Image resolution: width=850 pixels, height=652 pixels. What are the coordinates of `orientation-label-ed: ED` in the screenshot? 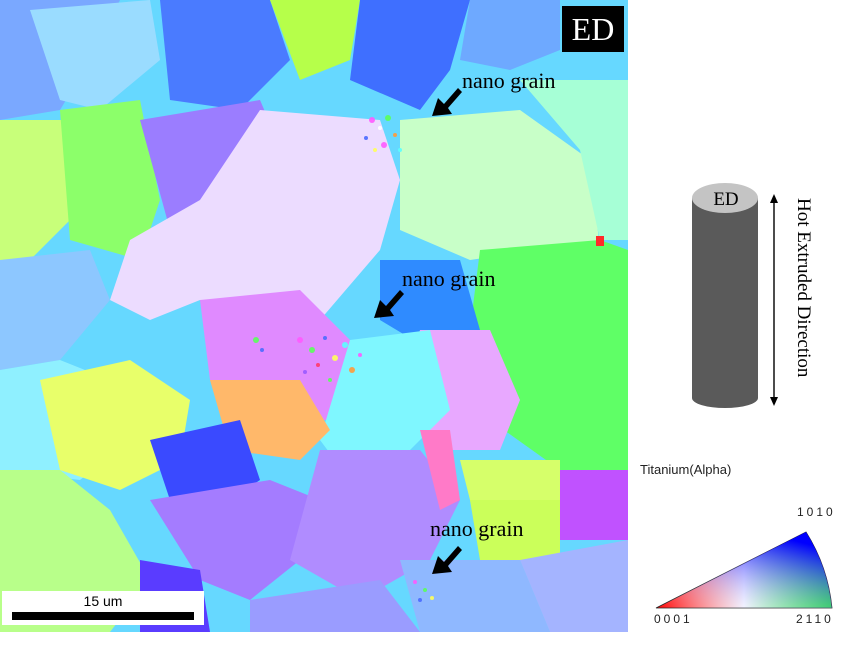 It's located at (593, 29).